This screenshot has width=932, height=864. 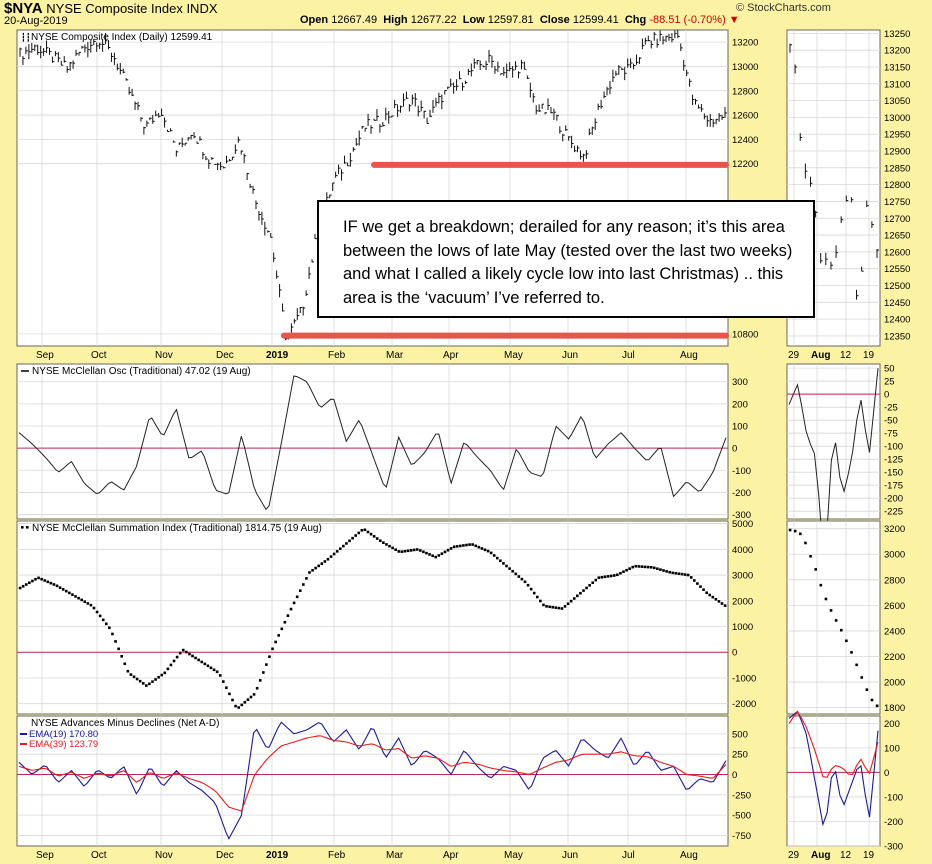 I want to click on oscillator-tick-label: -200, so click(x=741, y=493).